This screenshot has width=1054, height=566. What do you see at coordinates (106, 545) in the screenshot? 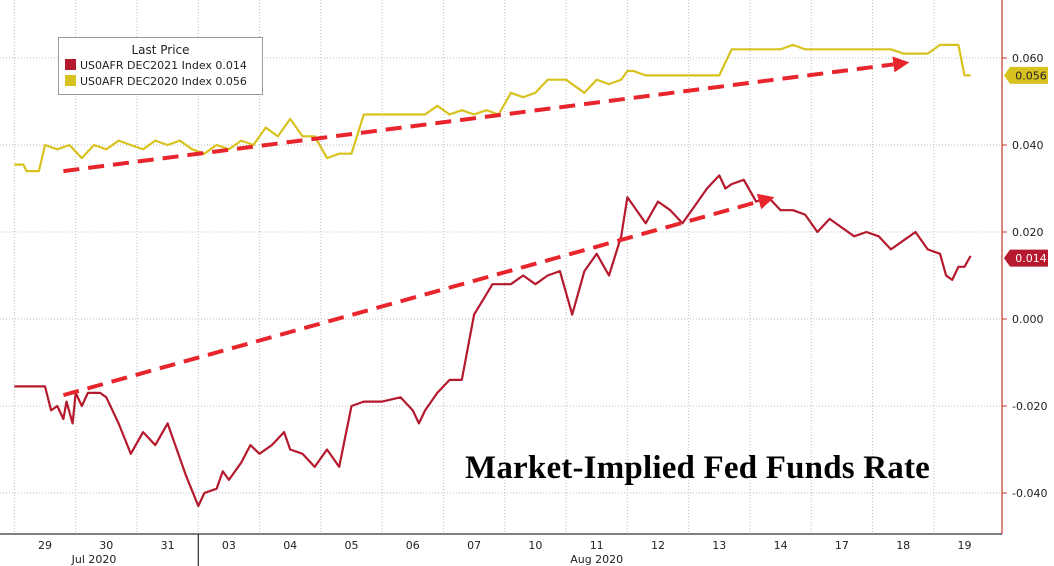
I see `x-tick-label: 30` at bounding box center [106, 545].